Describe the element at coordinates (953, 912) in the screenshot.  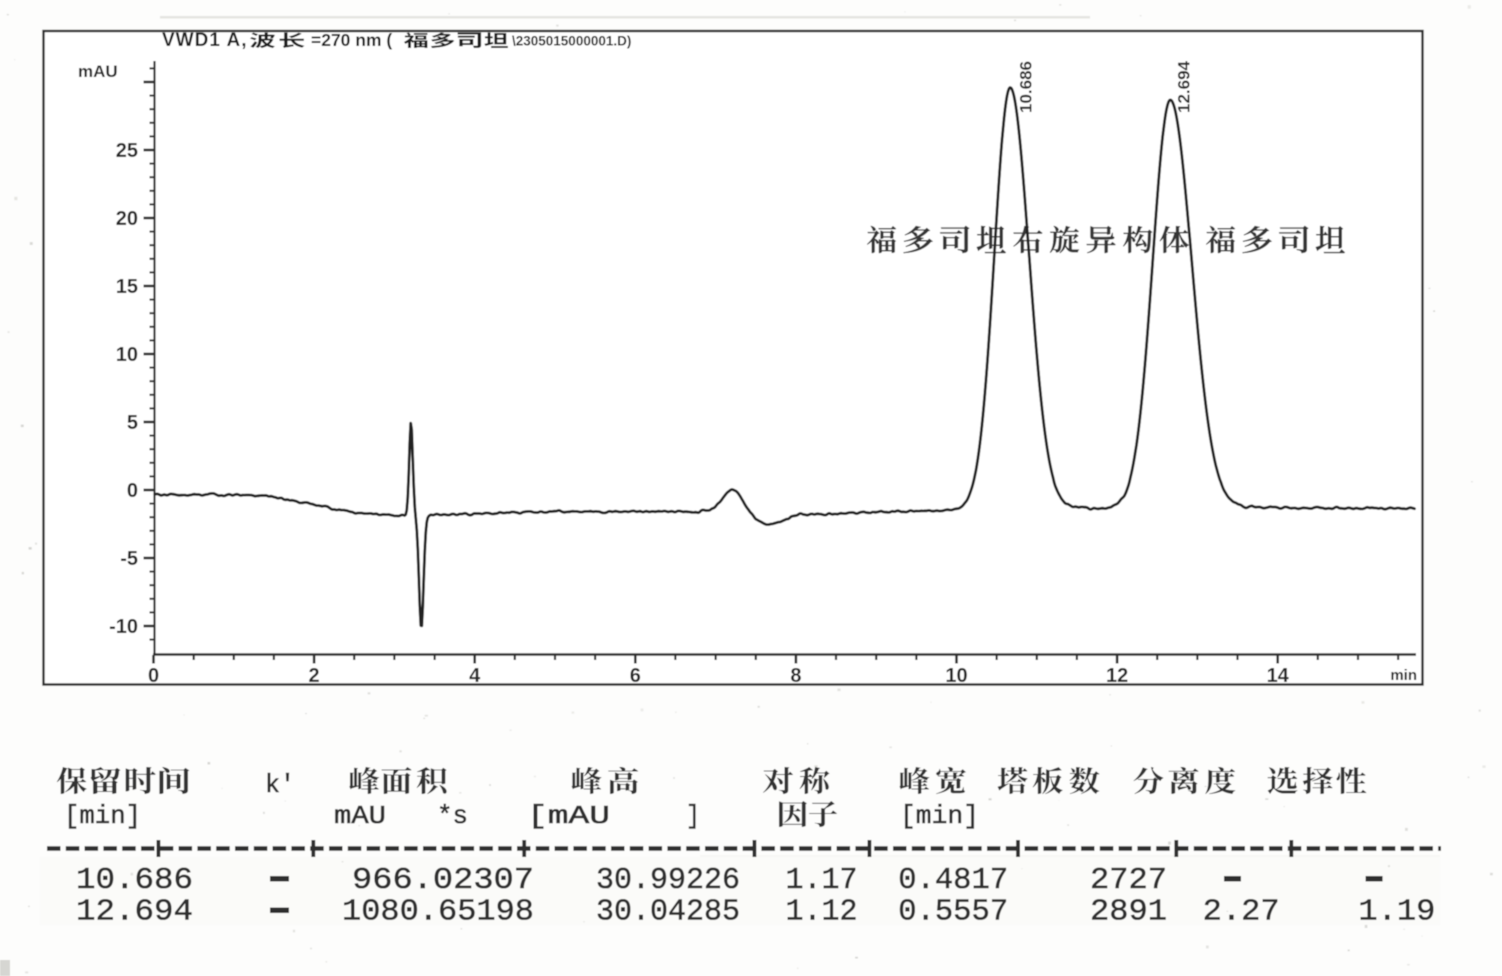
I see `svg-text: 0.5557` at that location.